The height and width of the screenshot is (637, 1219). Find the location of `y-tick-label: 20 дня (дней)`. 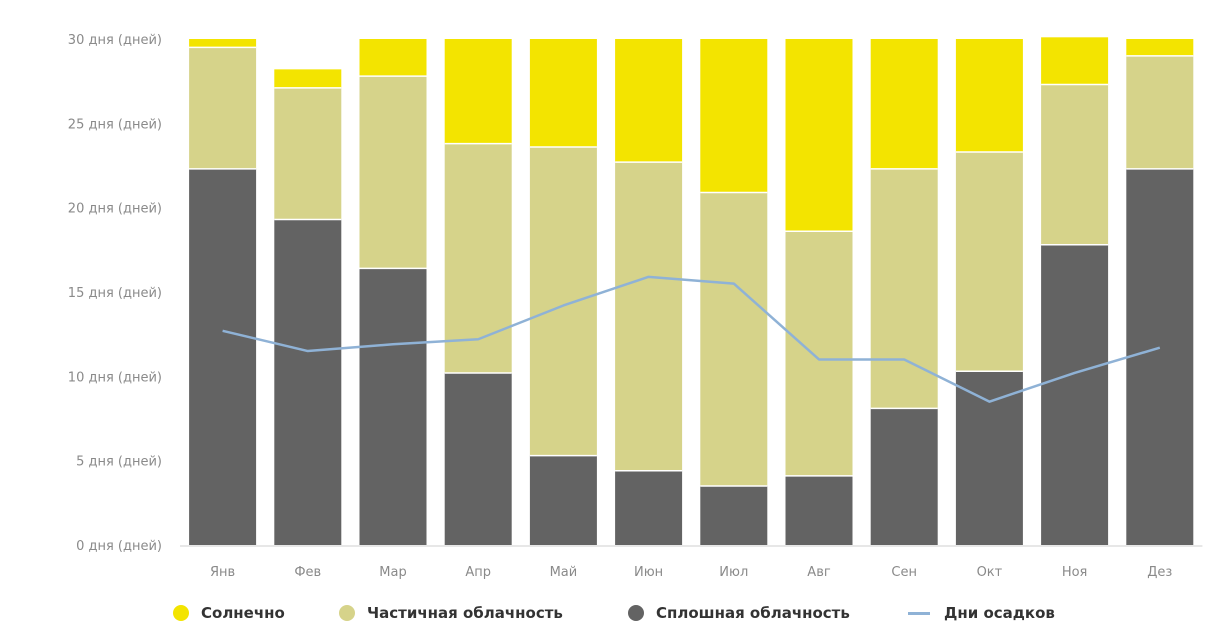

y-tick-label: 20 дня (дней) is located at coordinates (115, 209).